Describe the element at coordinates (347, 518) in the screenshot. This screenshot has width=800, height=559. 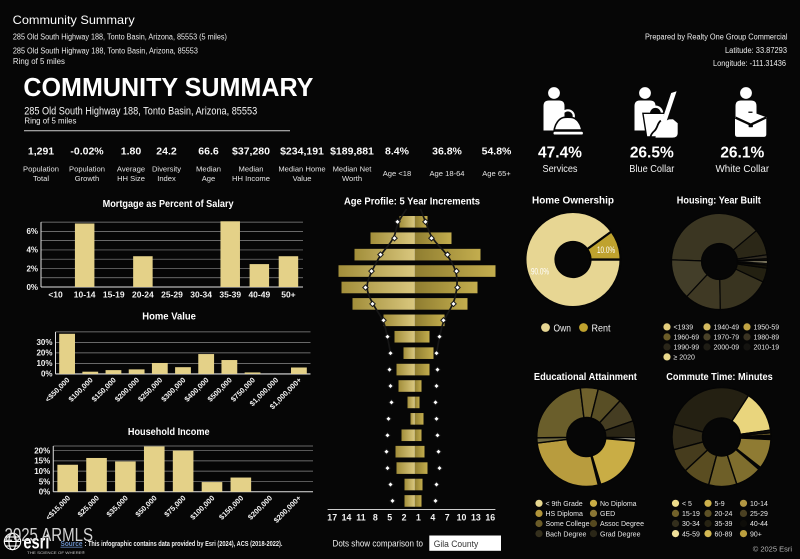
I see `svg-text: 14` at that location.